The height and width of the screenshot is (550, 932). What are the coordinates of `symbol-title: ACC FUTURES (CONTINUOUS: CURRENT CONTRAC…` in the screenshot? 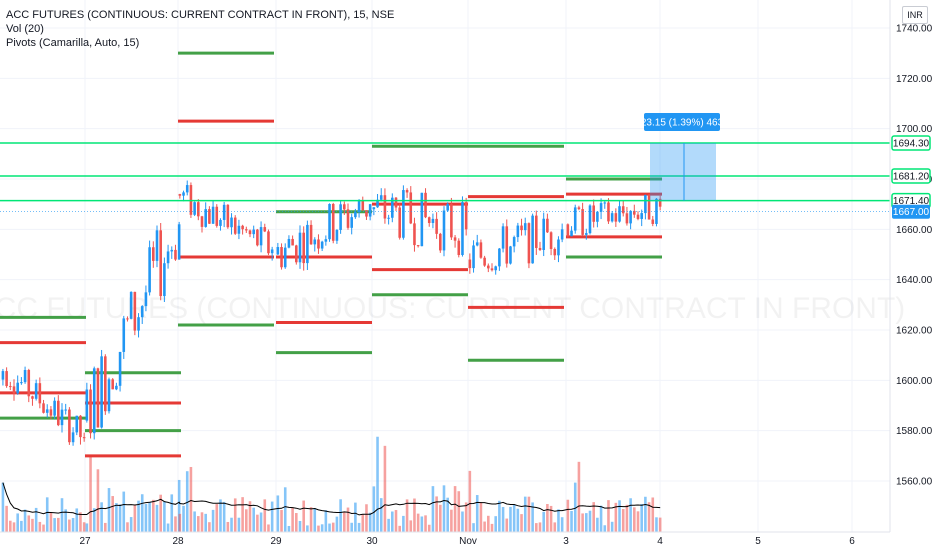 It's located at (200, 15).